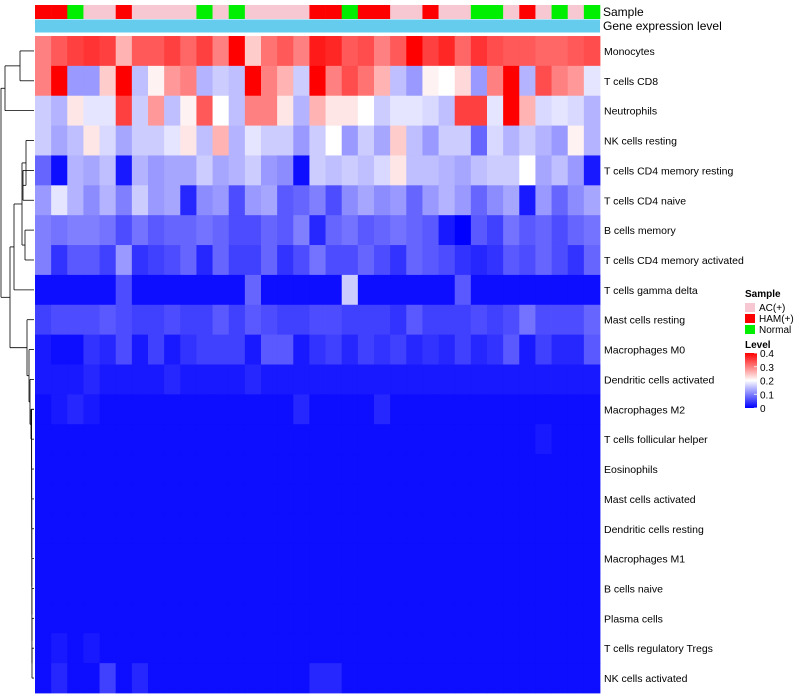 The width and height of the screenshot is (800, 700). Describe the element at coordinates (644, 410) in the screenshot. I see `row-label: Macrophages M2` at that location.